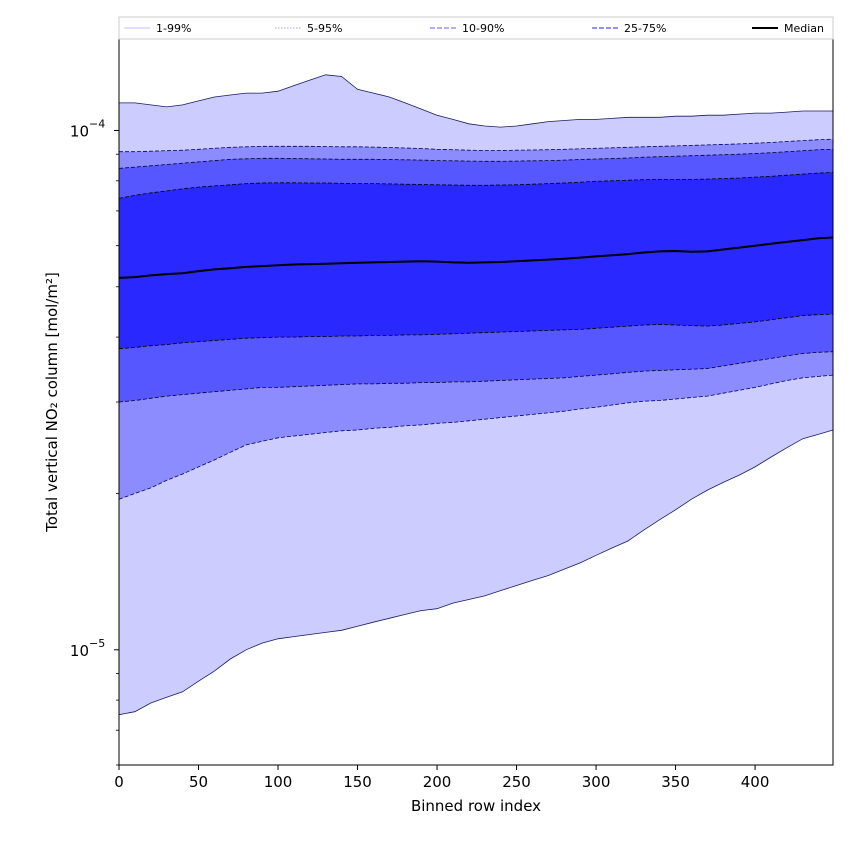  Describe the element at coordinates (476, 158) in the screenshot. I see `band-upper-line-10-90pct` at that location.